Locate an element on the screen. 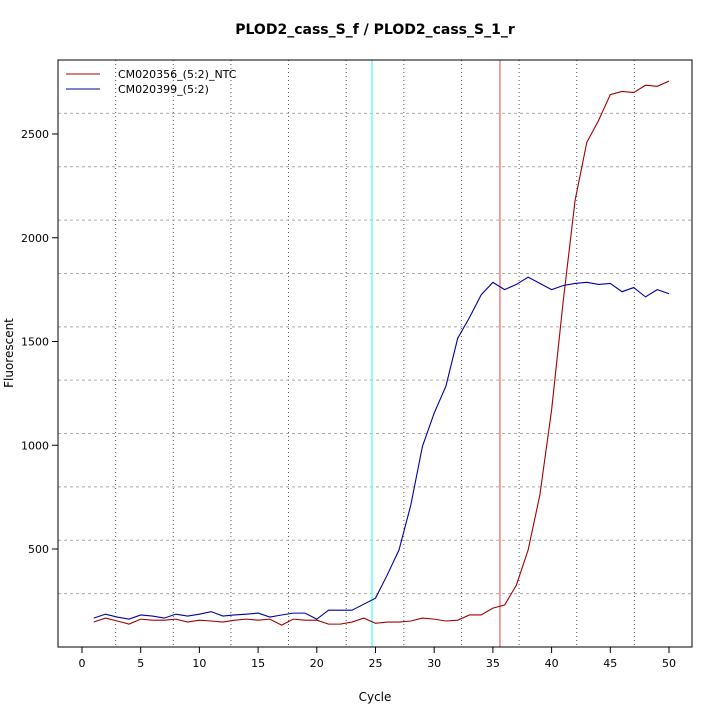  x-tick-label: 50 is located at coordinates (669, 663).